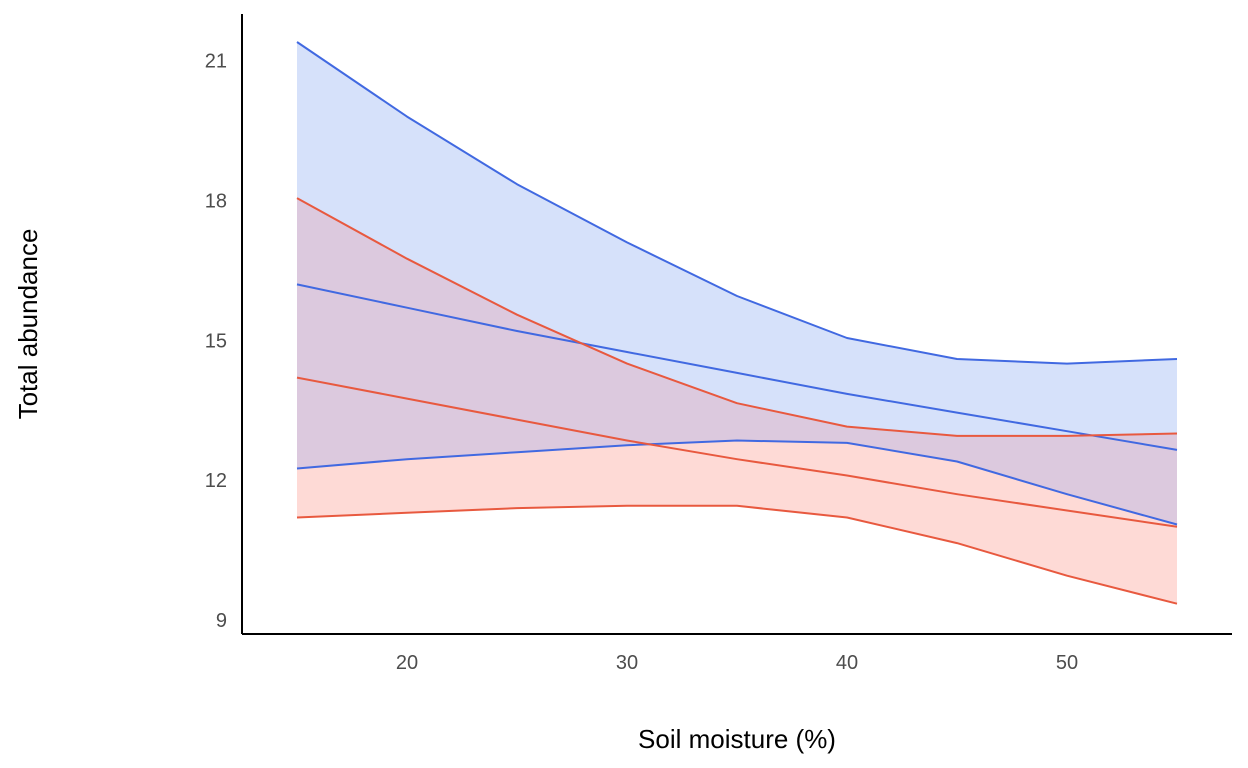 Image resolution: width=1248 pixels, height=768 pixels. What do you see at coordinates (216, 62) in the screenshot?
I see `y-tick-label: 21` at bounding box center [216, 62].